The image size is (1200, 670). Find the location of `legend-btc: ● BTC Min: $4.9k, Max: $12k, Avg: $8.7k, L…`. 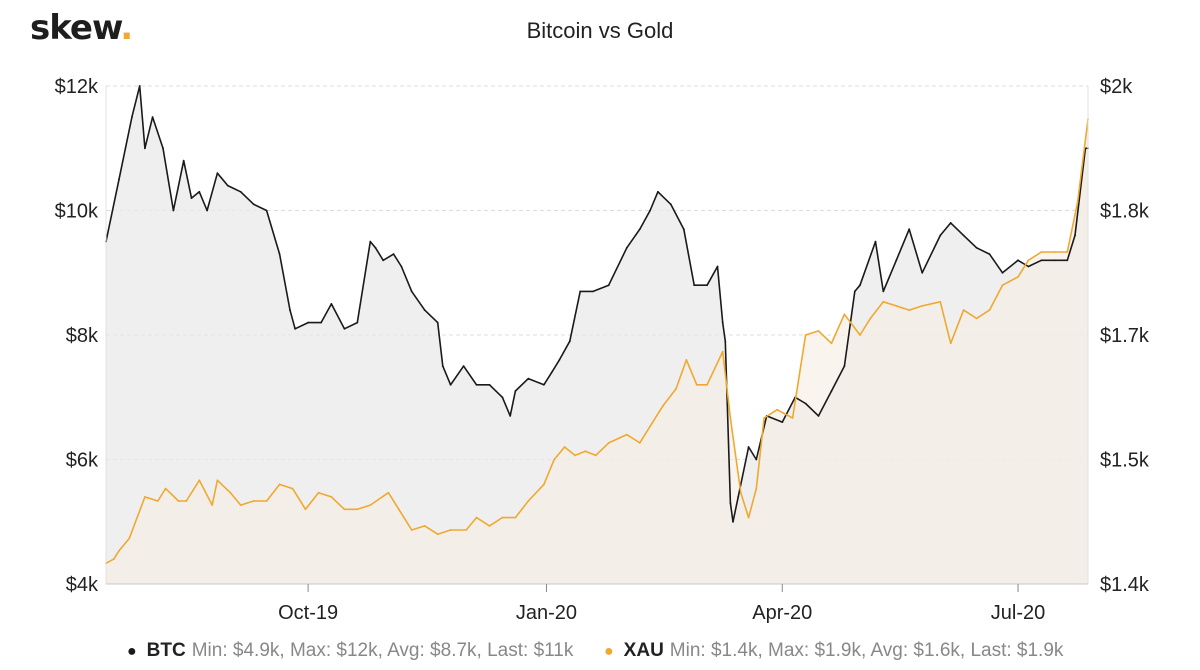

legend-btc: ● BTC Min: $4.9k, Max: $12k, Avg: $8.7k, L… is located at coordinates (350, 651).